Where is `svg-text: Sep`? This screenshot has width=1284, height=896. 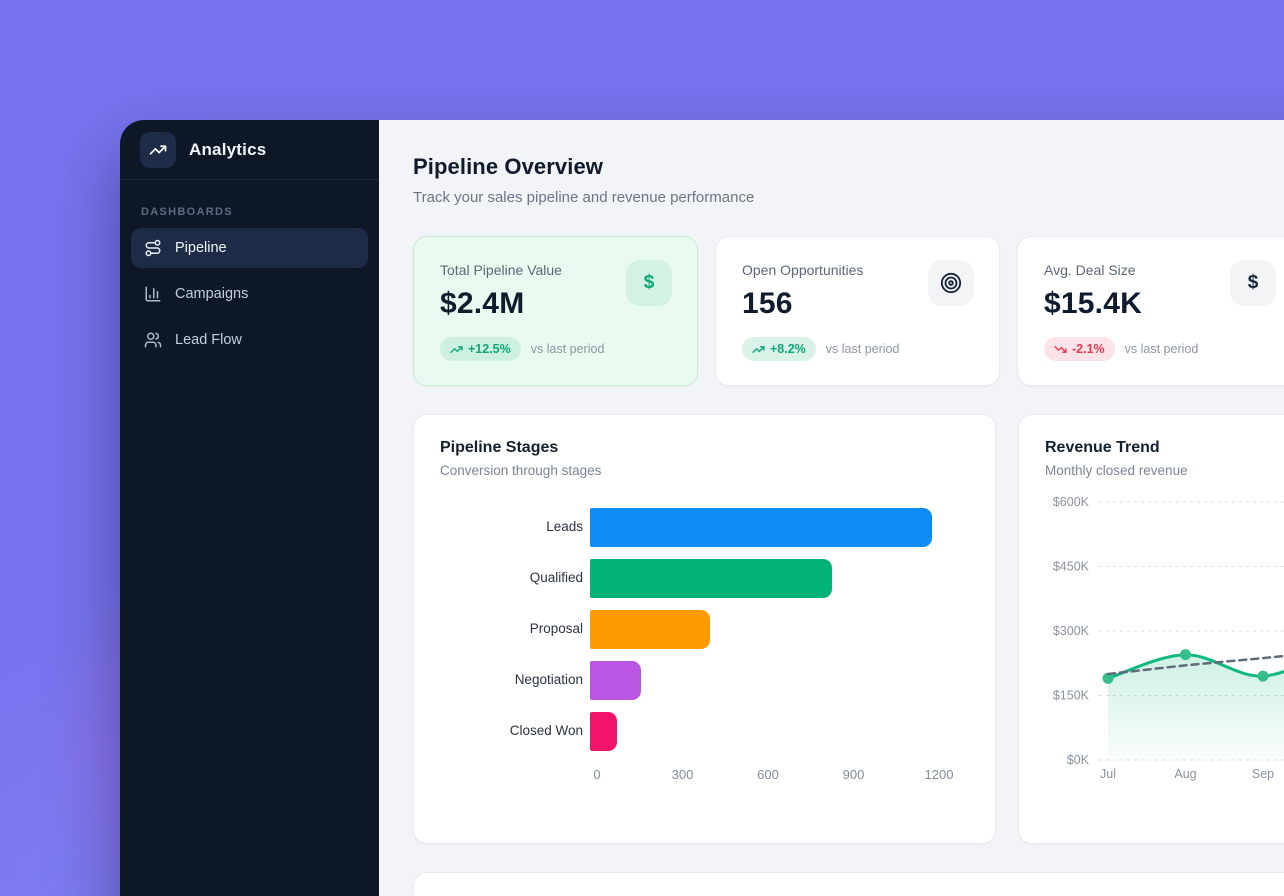
svg-text: Sep is located at coordinates (1263, 774).